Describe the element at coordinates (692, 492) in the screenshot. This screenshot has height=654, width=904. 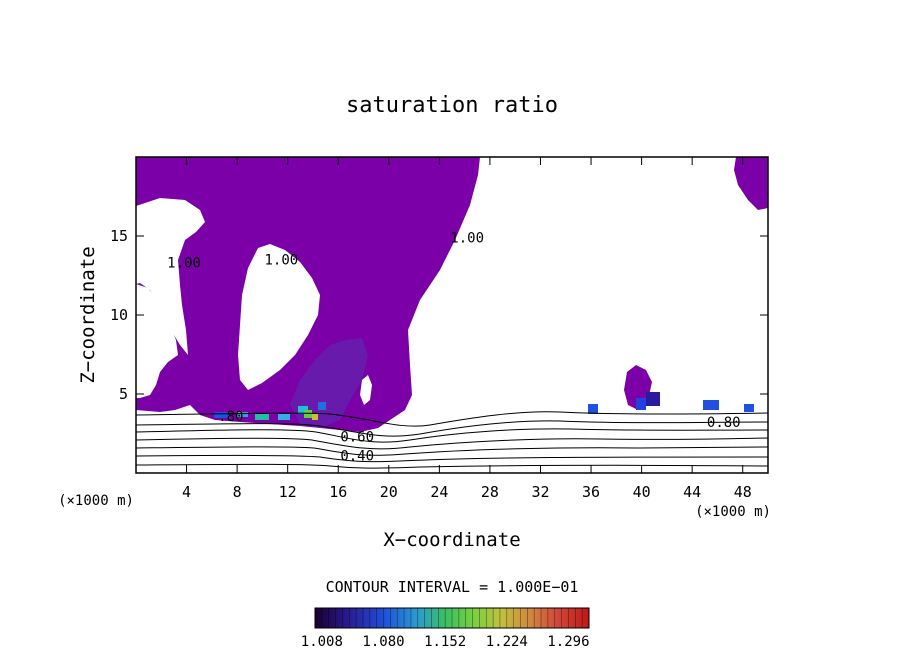
I see `x-tick-label: 44` at that location.